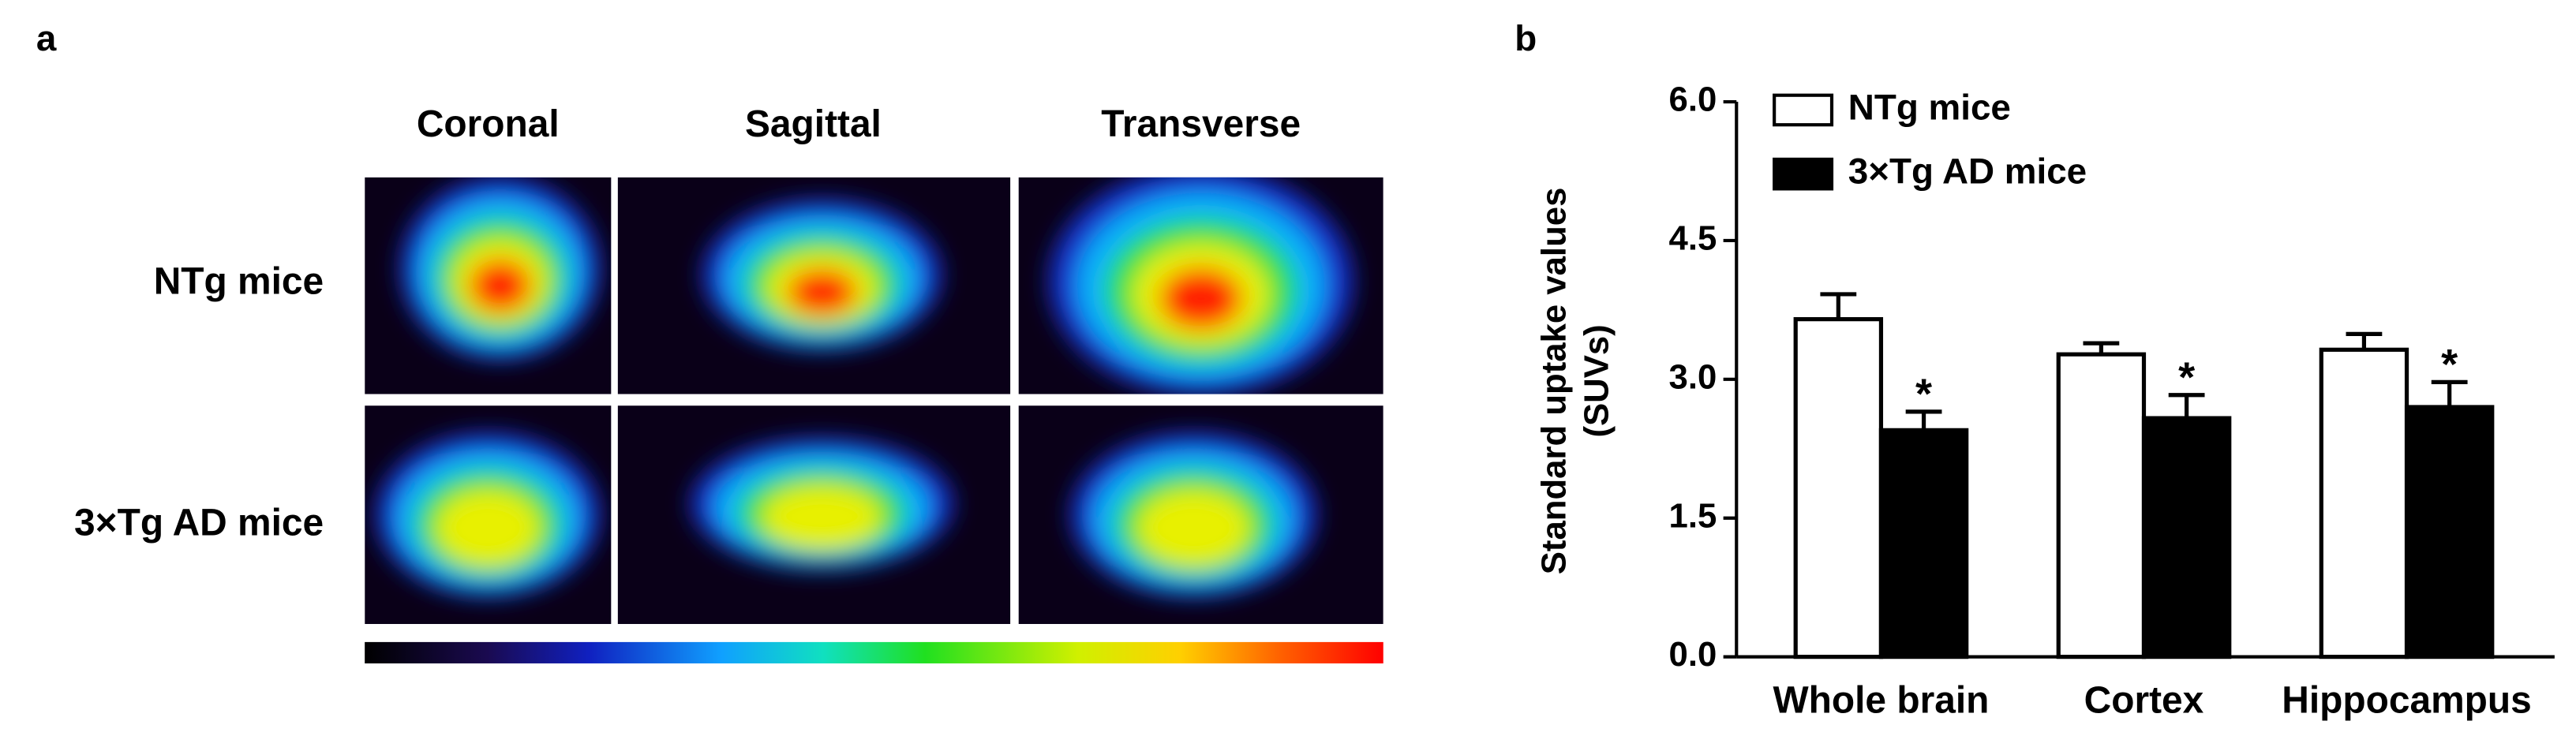 This screenshot has width=2576, height=751. What do you see at coordinates (1967, 171) in the screenshot?
I see `legend-label: 3×Tg AD mice` at bounding box center [1967, 171].